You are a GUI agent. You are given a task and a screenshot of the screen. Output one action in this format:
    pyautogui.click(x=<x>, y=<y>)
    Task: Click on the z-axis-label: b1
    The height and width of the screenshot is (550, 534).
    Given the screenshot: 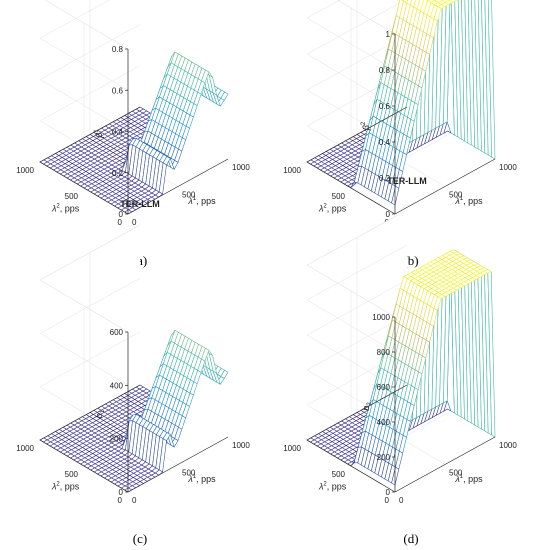 What is the action you would take?
    pyautogui.click(x=100, y=413)
    